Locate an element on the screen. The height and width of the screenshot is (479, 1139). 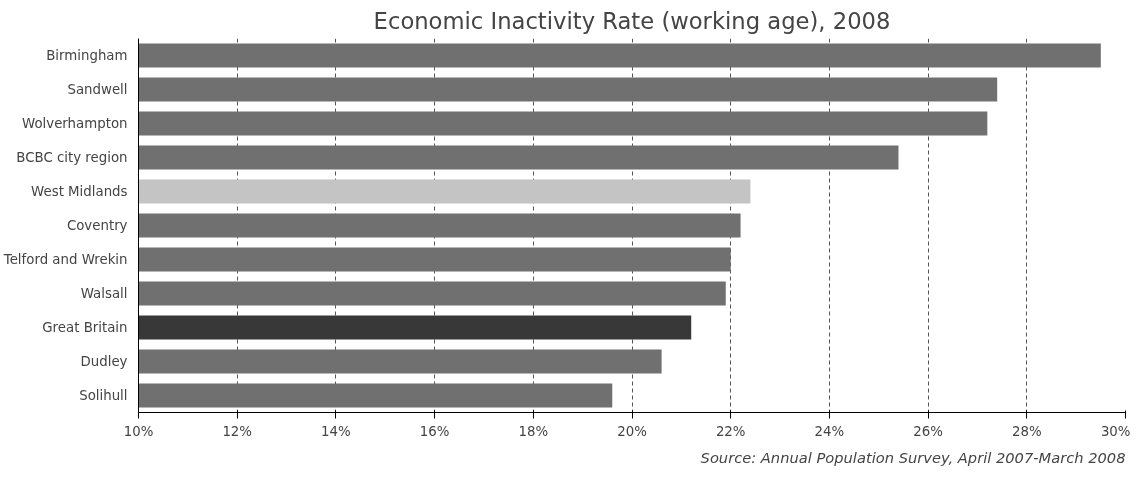
y-tick-label: Great Britain is located at coordinates (85, 327).